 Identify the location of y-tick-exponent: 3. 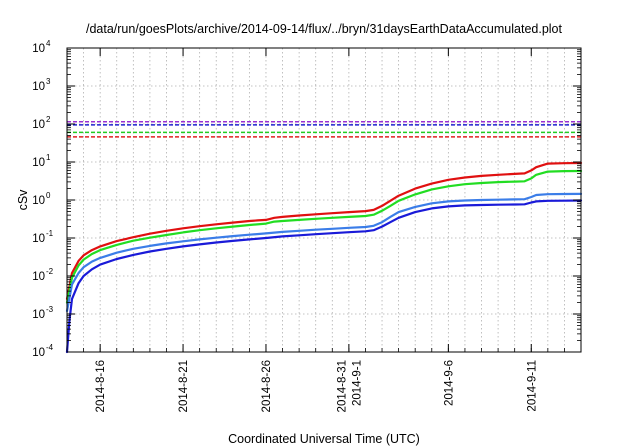
(48, 81).